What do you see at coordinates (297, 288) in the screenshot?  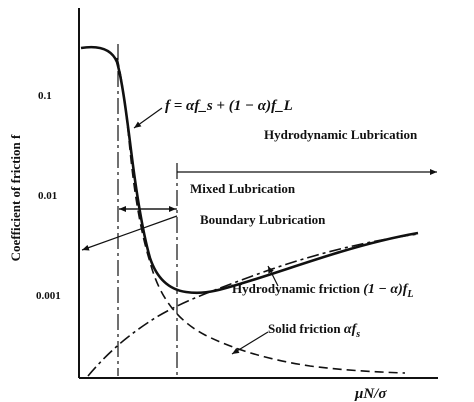 I see `hydro-friction-text: Hydrodynamic friction` at bounding box center [297, 288].